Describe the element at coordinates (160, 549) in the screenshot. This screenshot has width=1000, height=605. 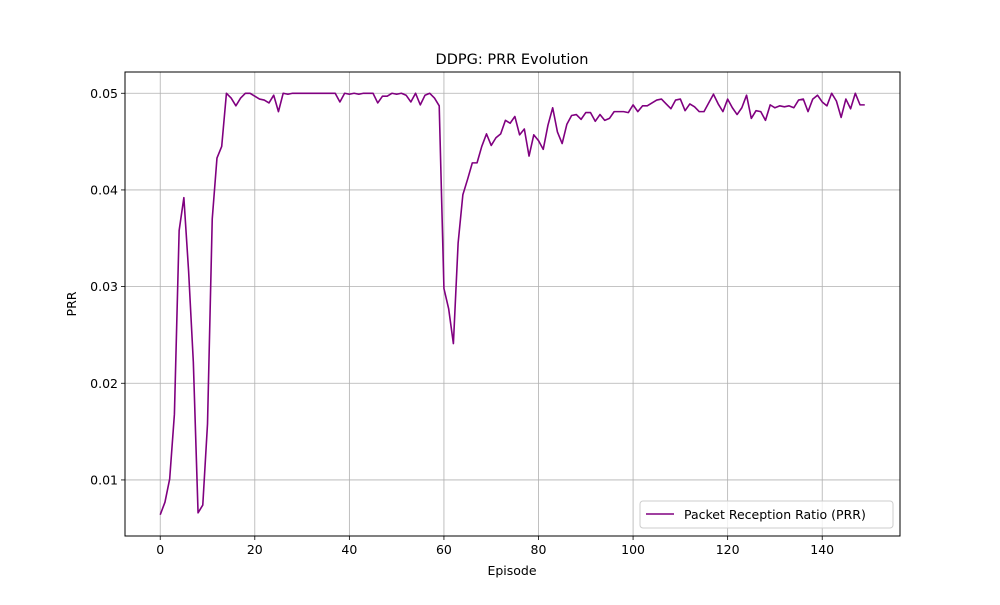
I see `x-tick-label: 0` at that location.